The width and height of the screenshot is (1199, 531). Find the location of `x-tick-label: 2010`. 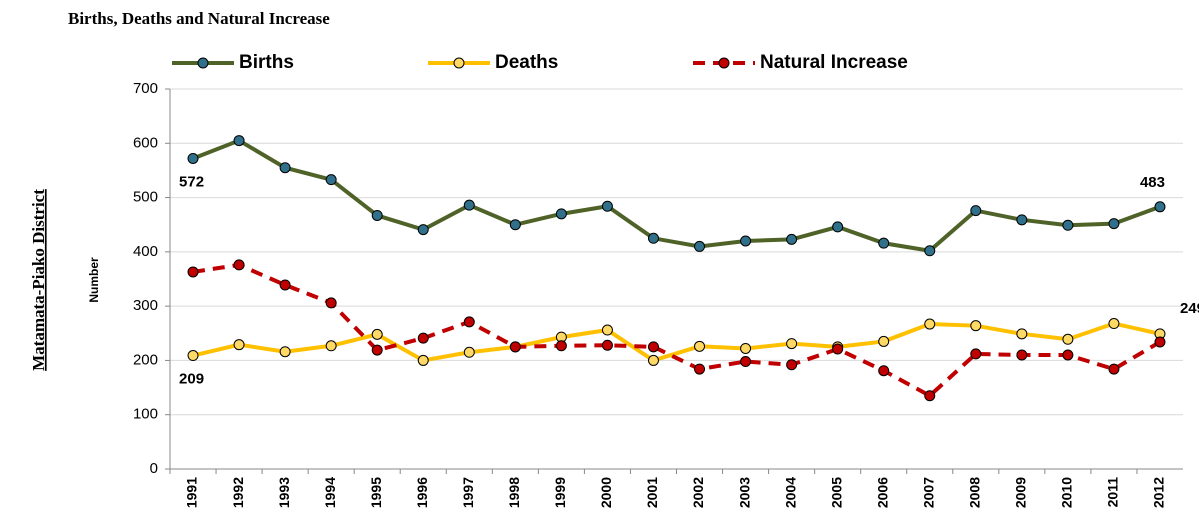

x-tick-label: 2010 is located at coordinates (1067, 492).